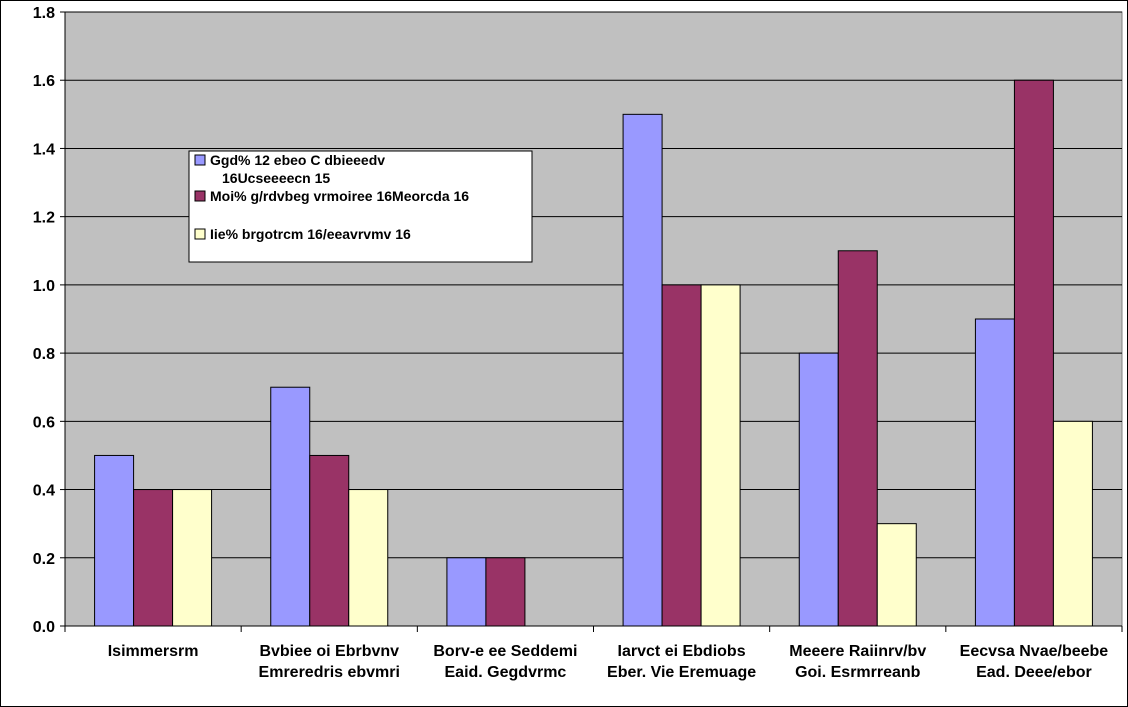  I want to click on x-category-label: Ead. Deee/ebor, so click(1034, 672).